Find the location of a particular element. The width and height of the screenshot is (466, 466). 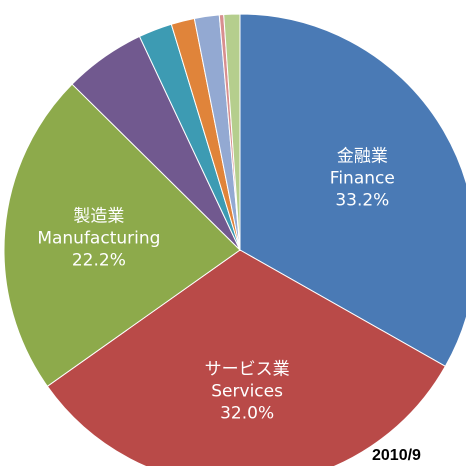

slice-label-en: Services is located at coordinates (247, 391).